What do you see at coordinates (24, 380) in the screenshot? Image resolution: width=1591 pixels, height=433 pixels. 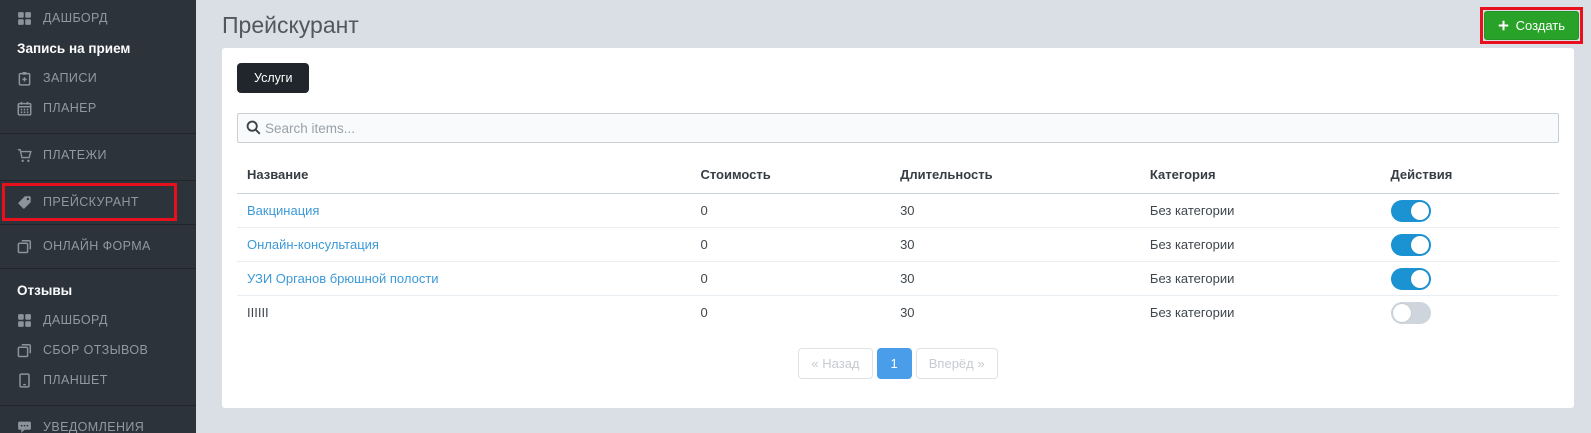 I see `tablet-icon` at bounding box center [24, 380].